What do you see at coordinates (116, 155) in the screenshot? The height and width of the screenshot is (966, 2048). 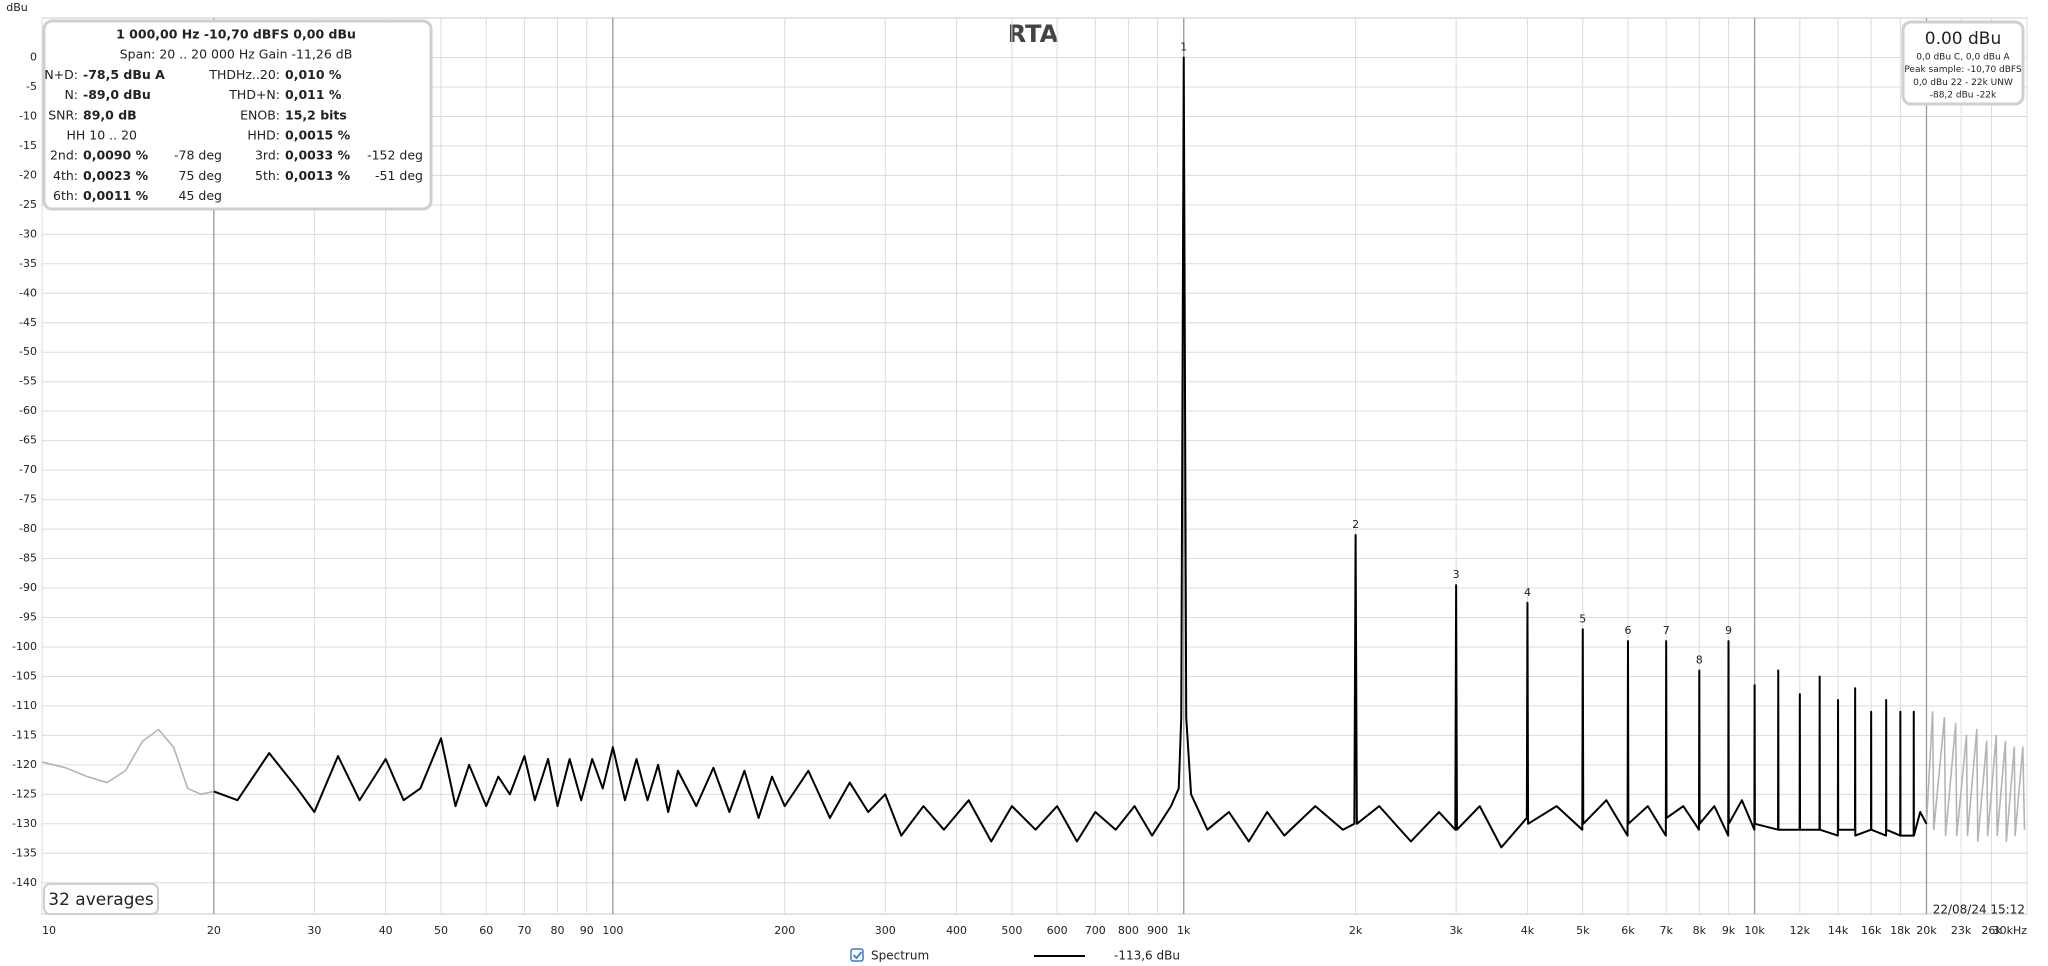 I see `panel-value: 0,0090 %` at bounding box center [116, 155].